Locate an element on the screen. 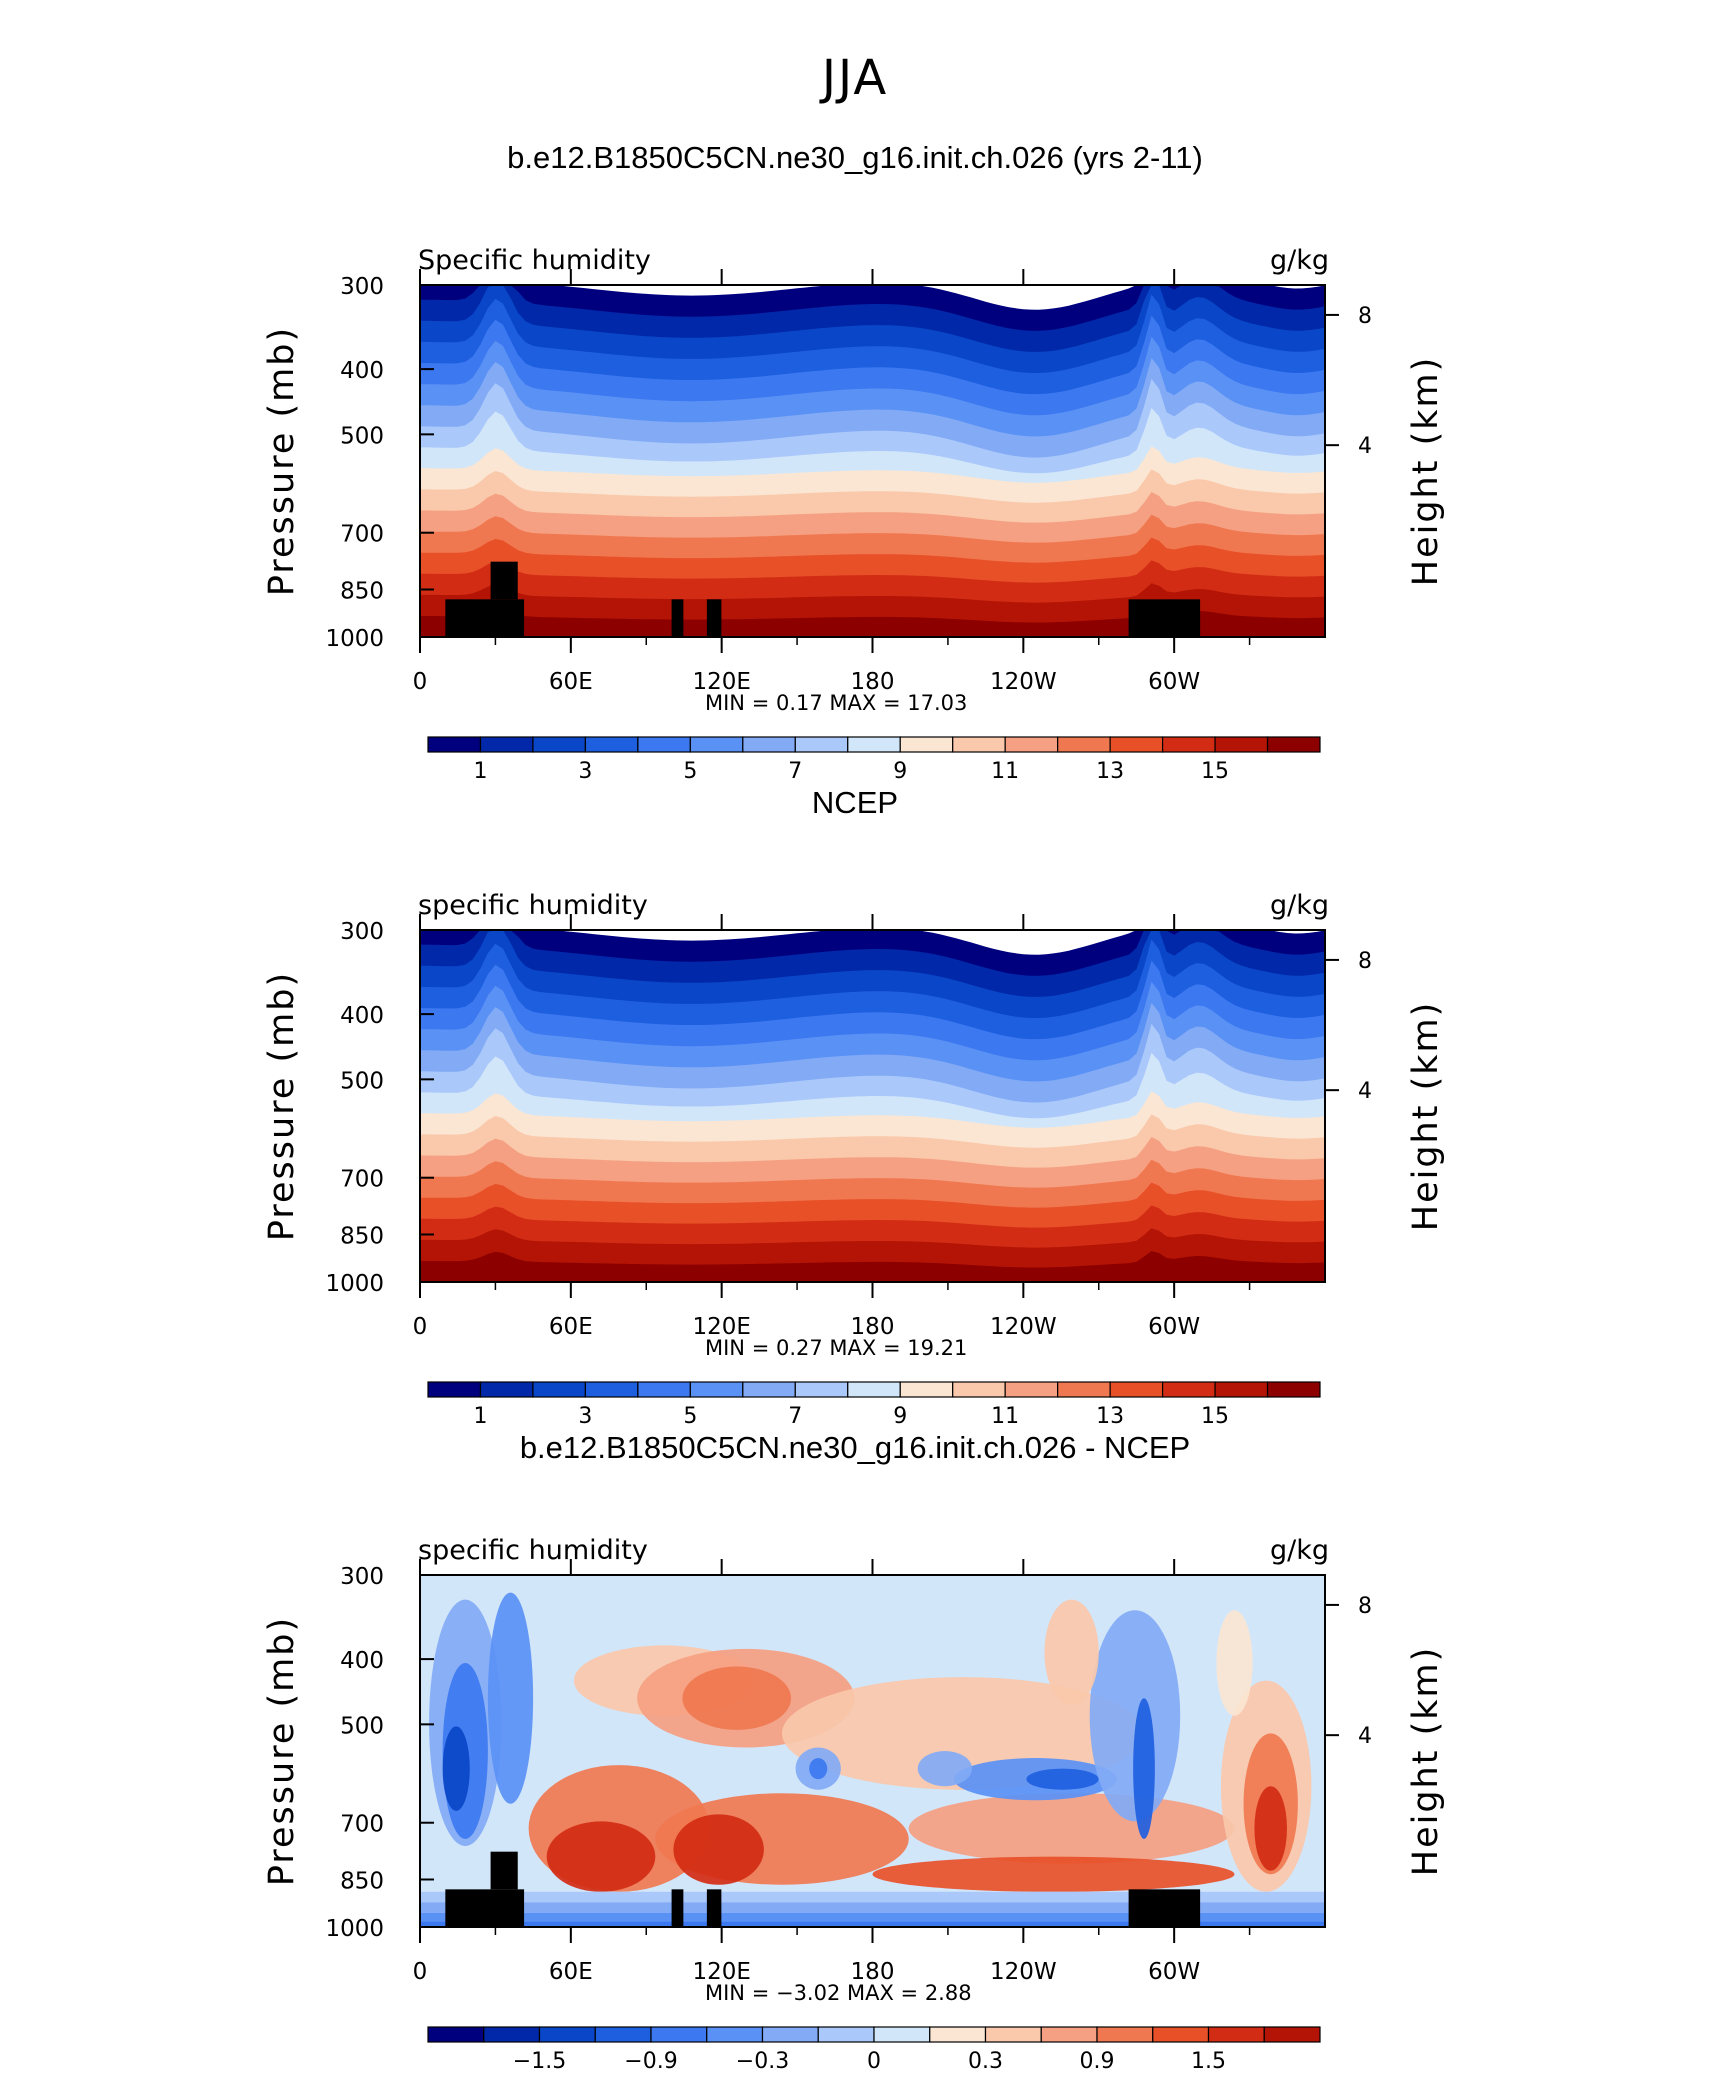 This screenshot has width=1710, height=2074. colorbar-label: 15 is located at coordinates (1215, 769).